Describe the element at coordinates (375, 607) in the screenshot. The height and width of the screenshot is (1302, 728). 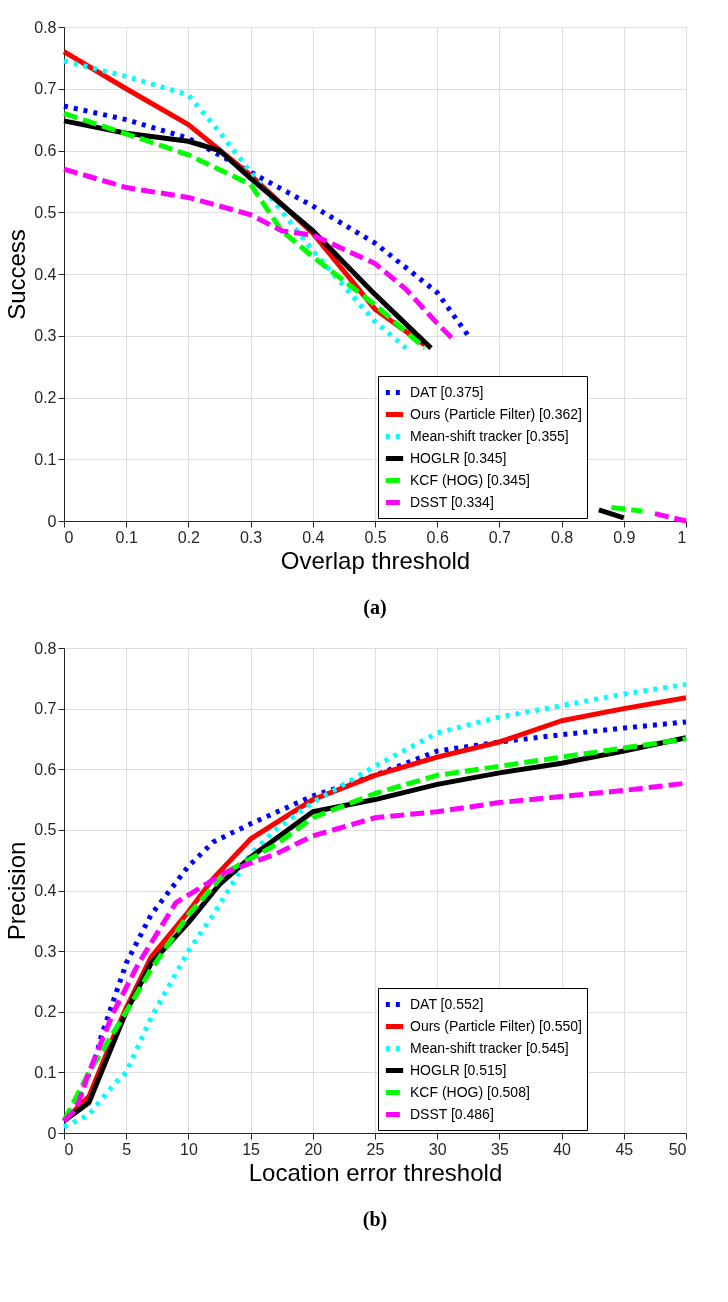
I see `text: (a)` at that location.